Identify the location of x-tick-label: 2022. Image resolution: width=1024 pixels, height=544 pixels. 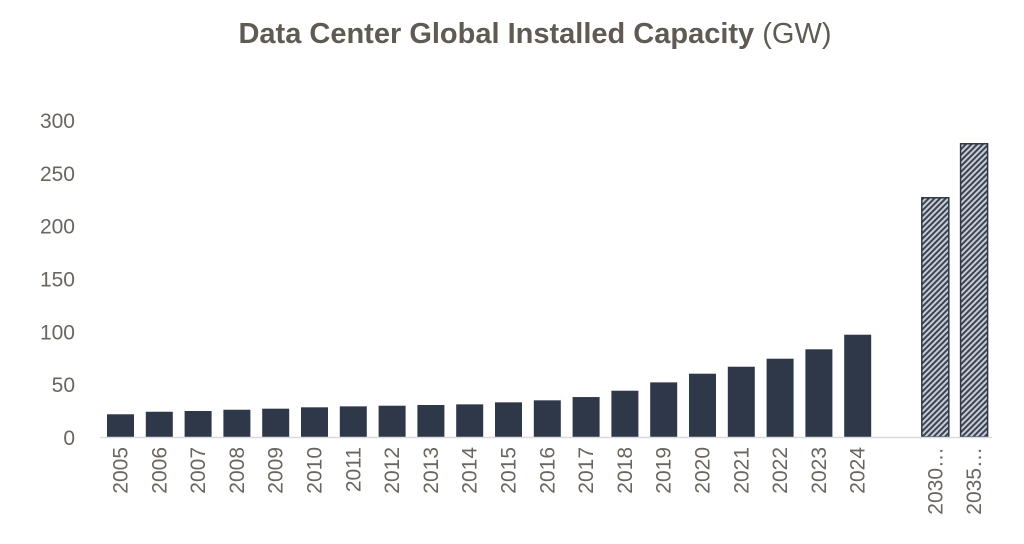
(780, 470).